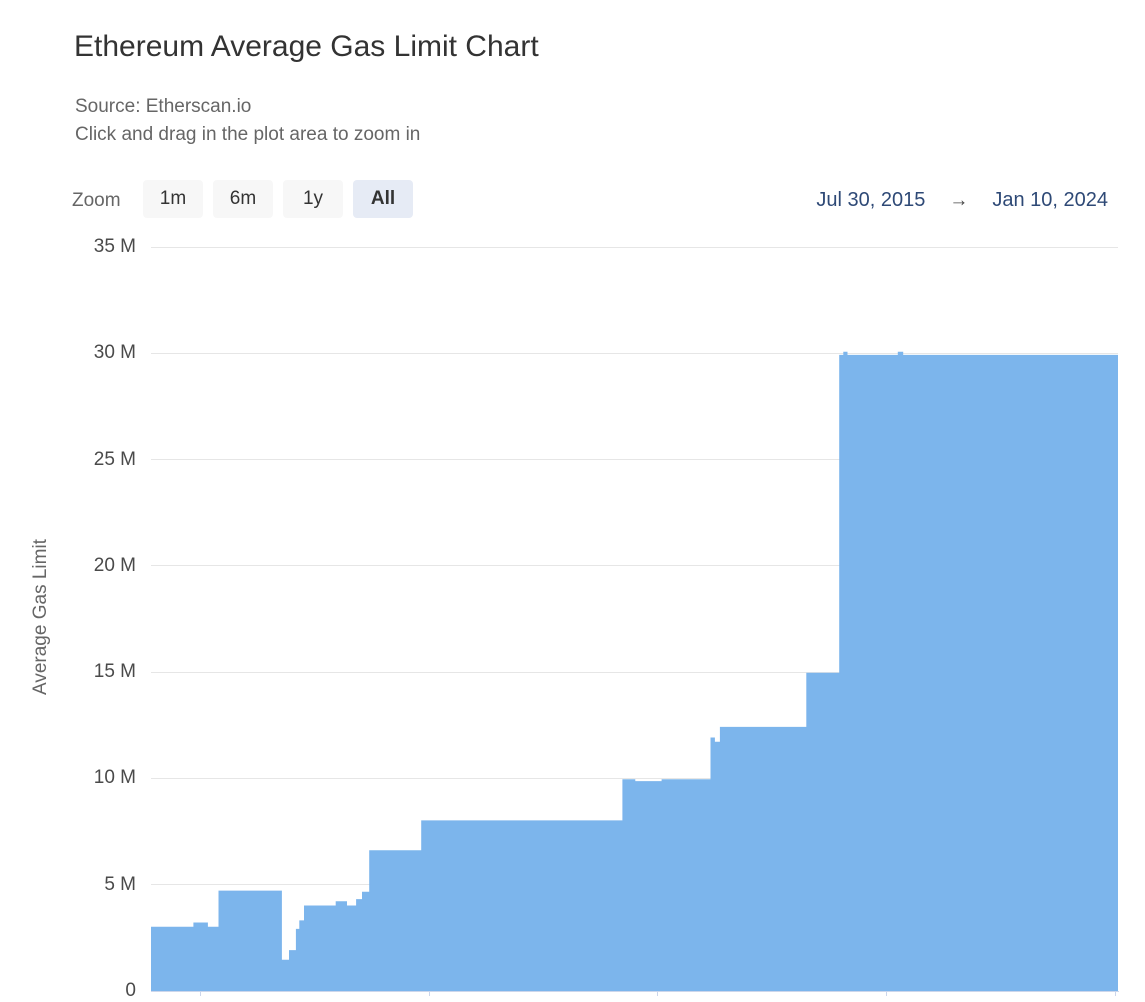  I want to click on chart-subtitle-source: Source: Etherscan.io, so click(163, 106).